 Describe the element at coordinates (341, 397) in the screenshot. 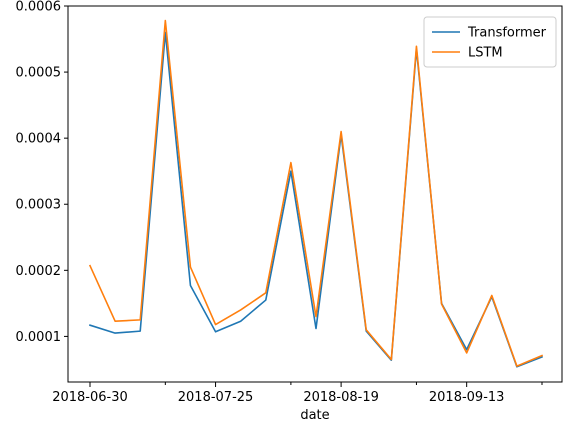

I see `x-tick-label: 2018-08-19` at that location.